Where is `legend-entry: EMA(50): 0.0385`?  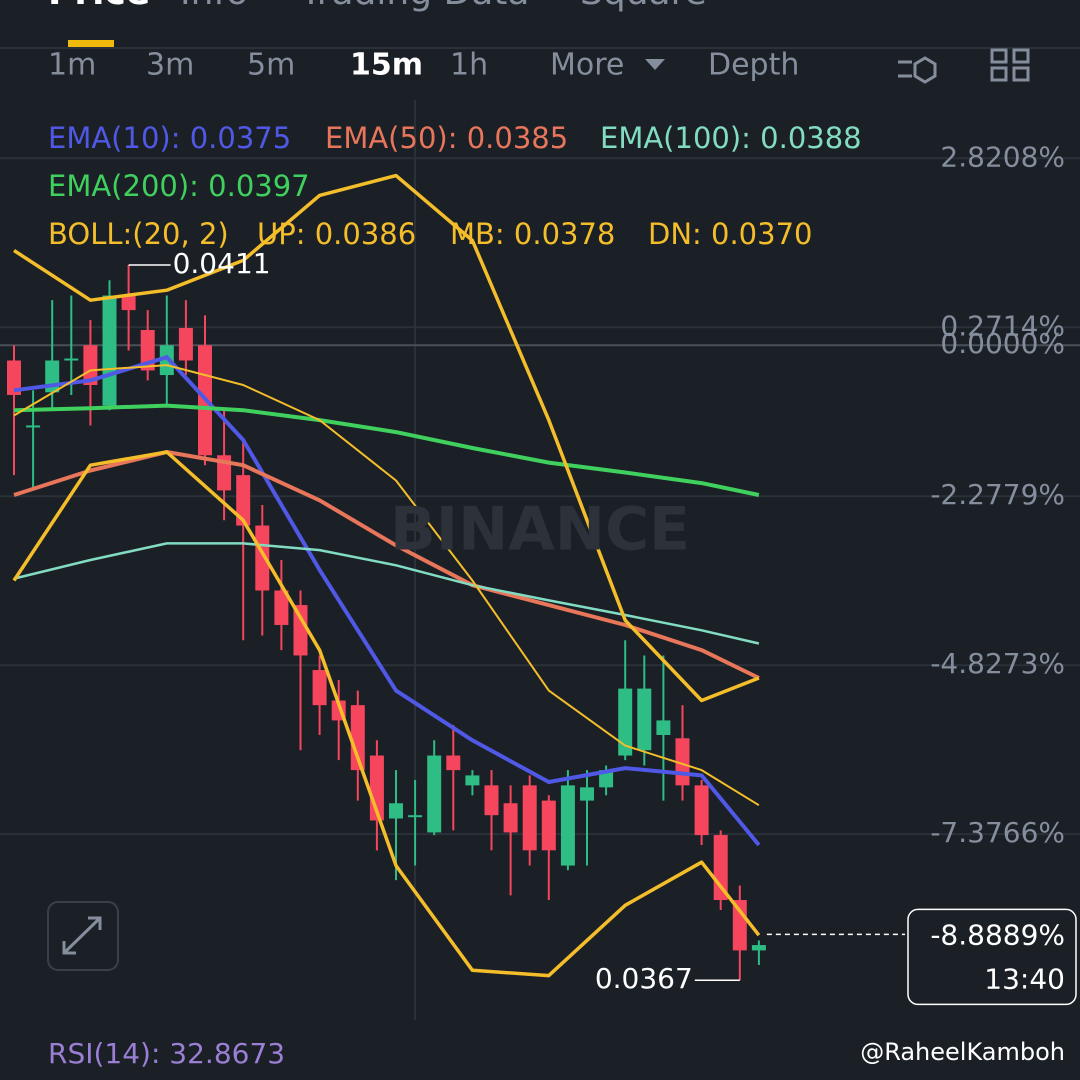 legend-entry: EMA(50): 0.0385 is located at coordinates (446, 138).